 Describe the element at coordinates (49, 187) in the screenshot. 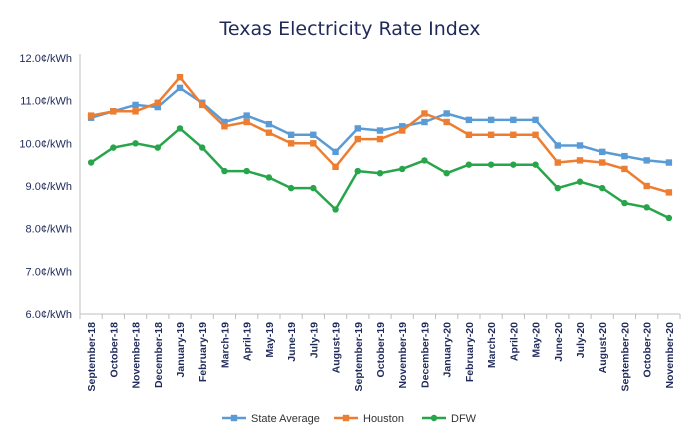

I see `y-tick-label: 9.0¢/kWh` at that location.